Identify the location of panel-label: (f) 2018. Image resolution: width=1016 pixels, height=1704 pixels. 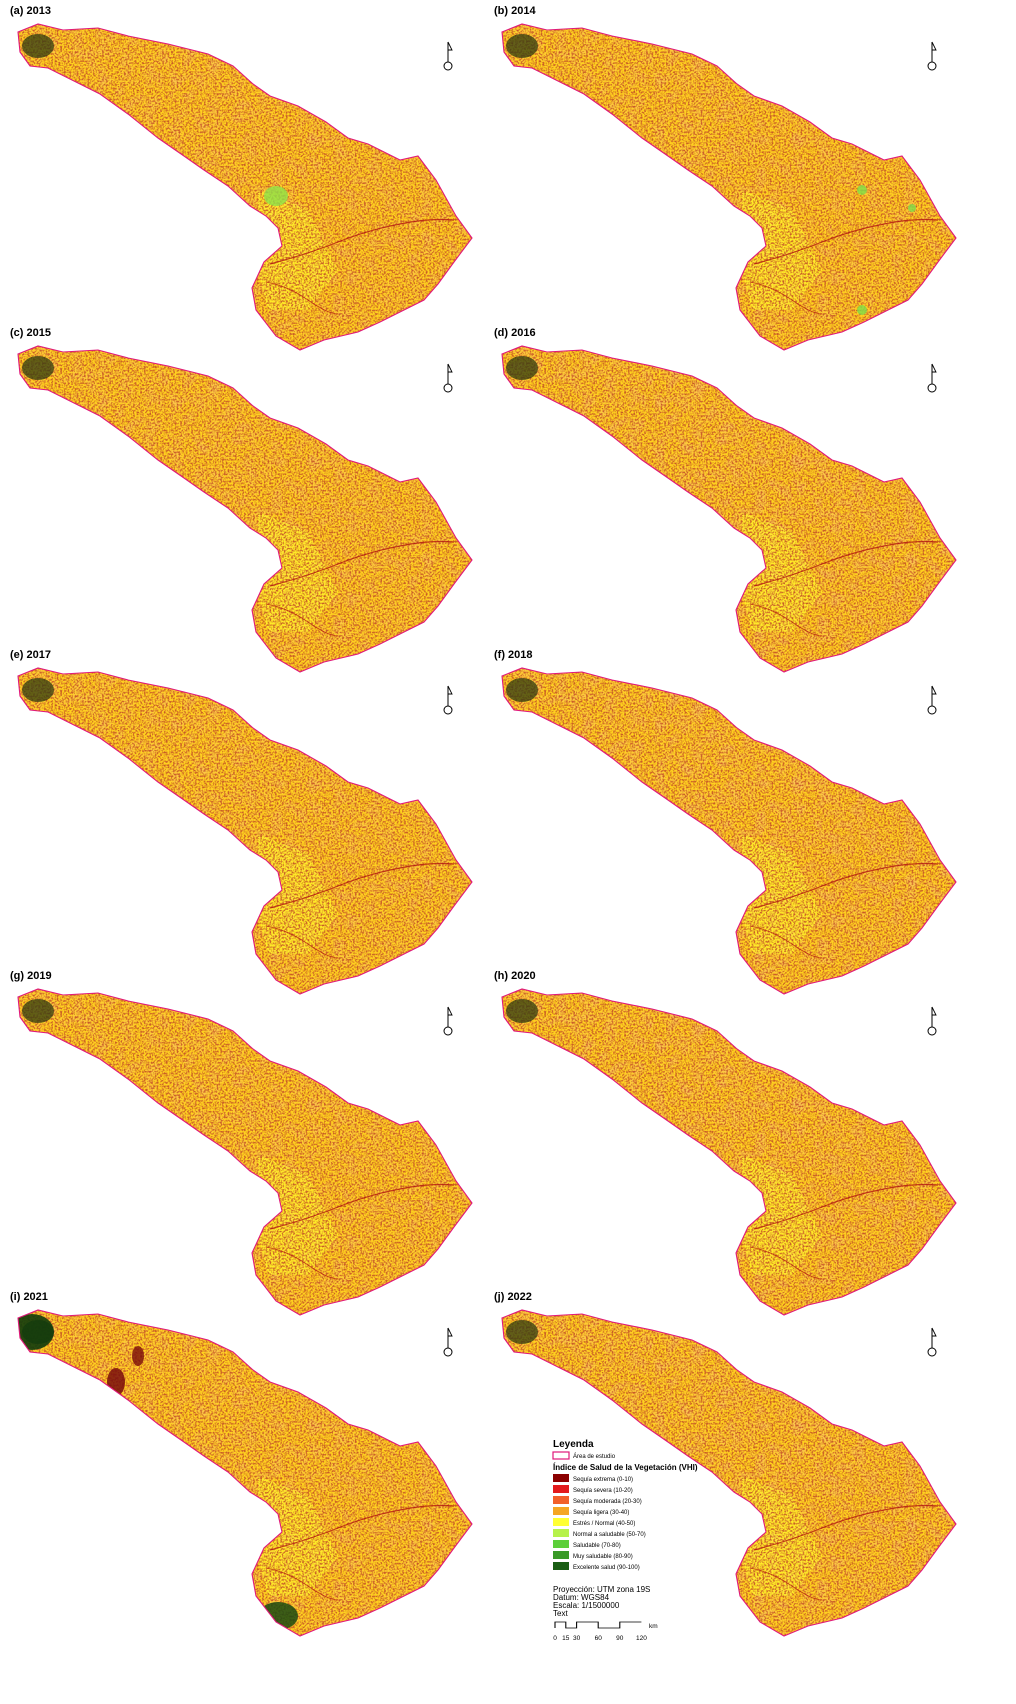
(513, 655).